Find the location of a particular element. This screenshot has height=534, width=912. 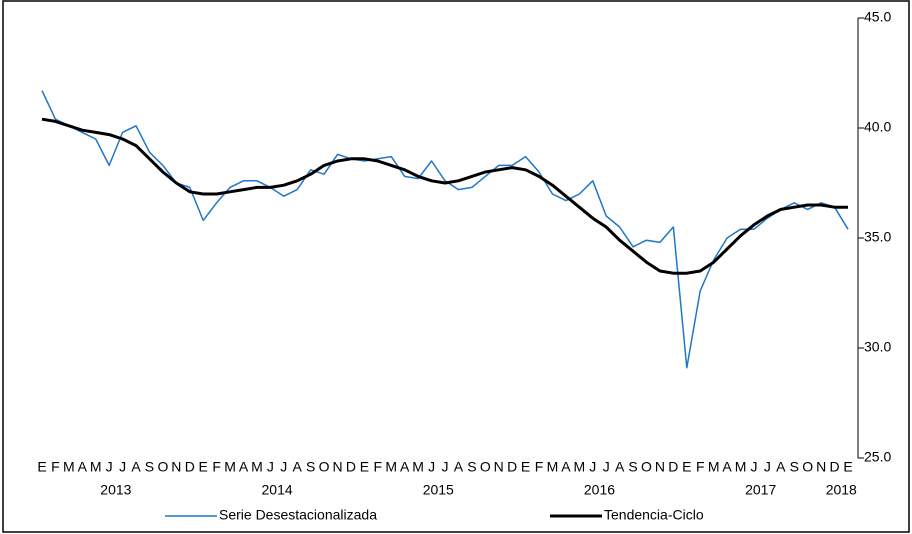

y-tick-label: 30.0 is located at coordinates (877, 347).